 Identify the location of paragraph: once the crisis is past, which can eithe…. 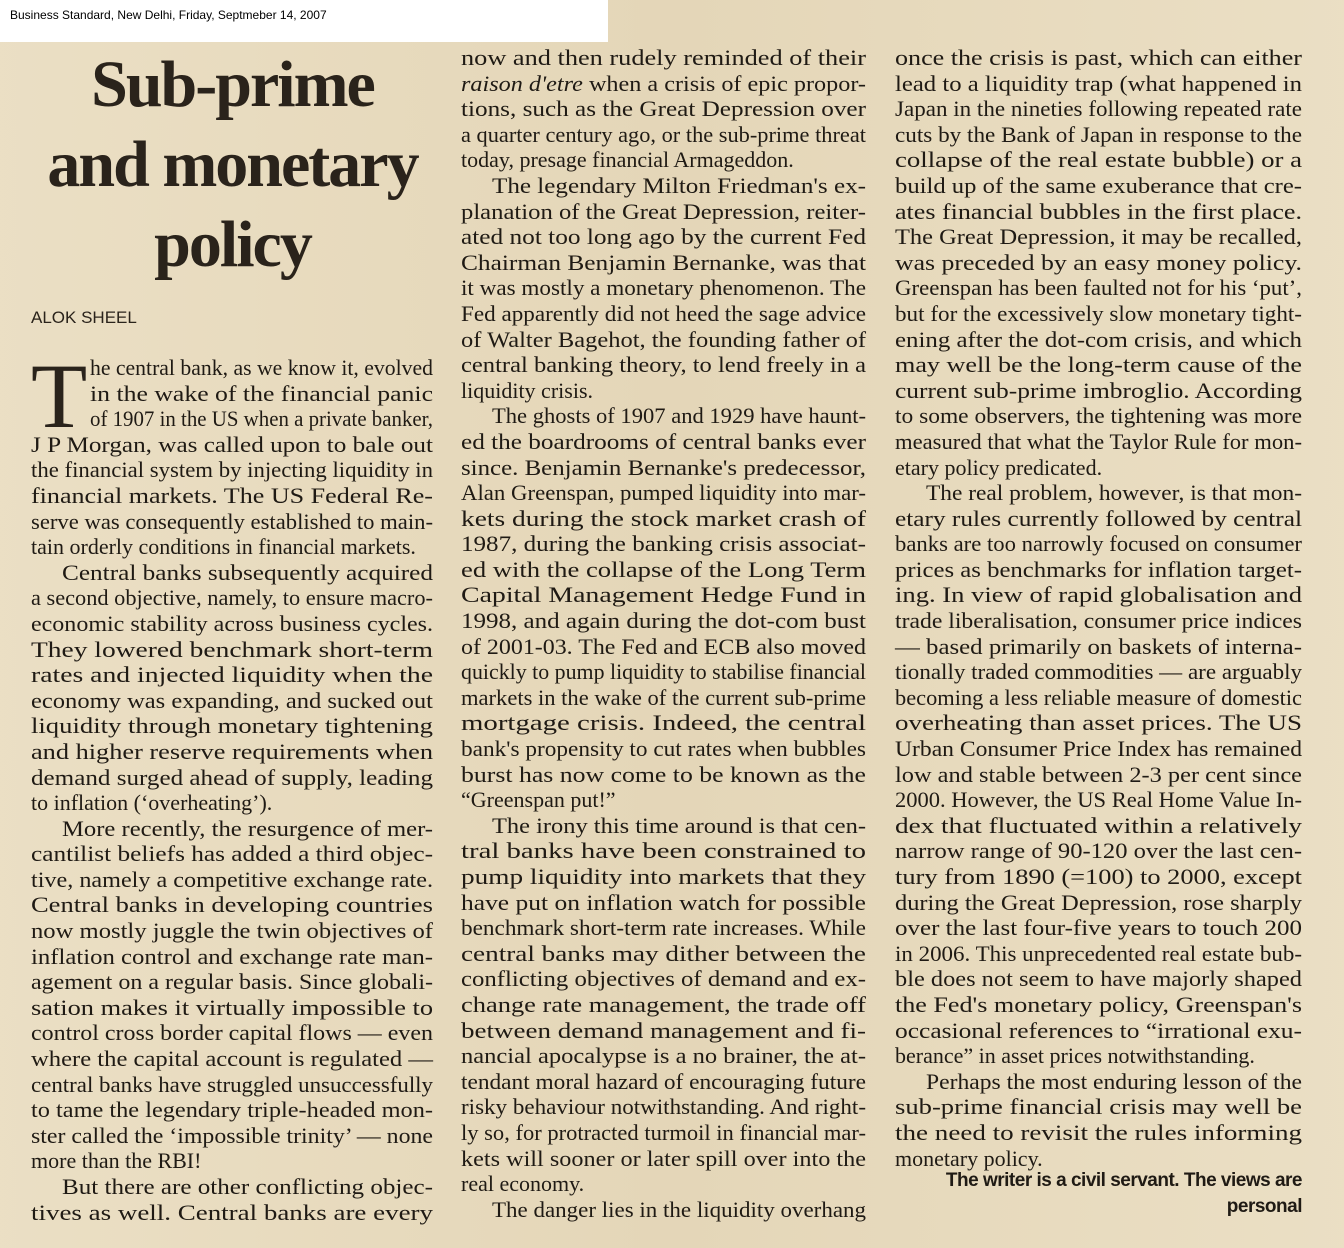
(1098, 262).